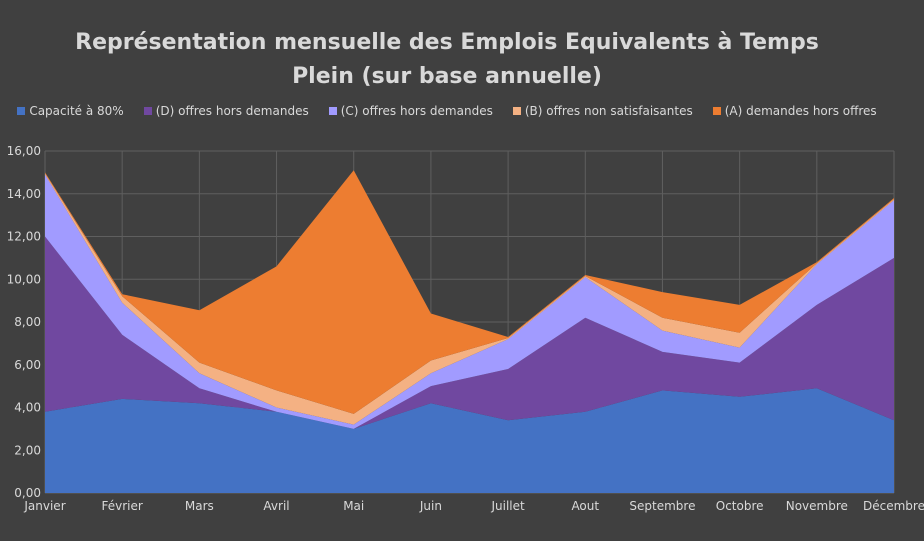 The image size is (924, 541). I want to click on y-tick-label: 12,00, so click(24, 237).